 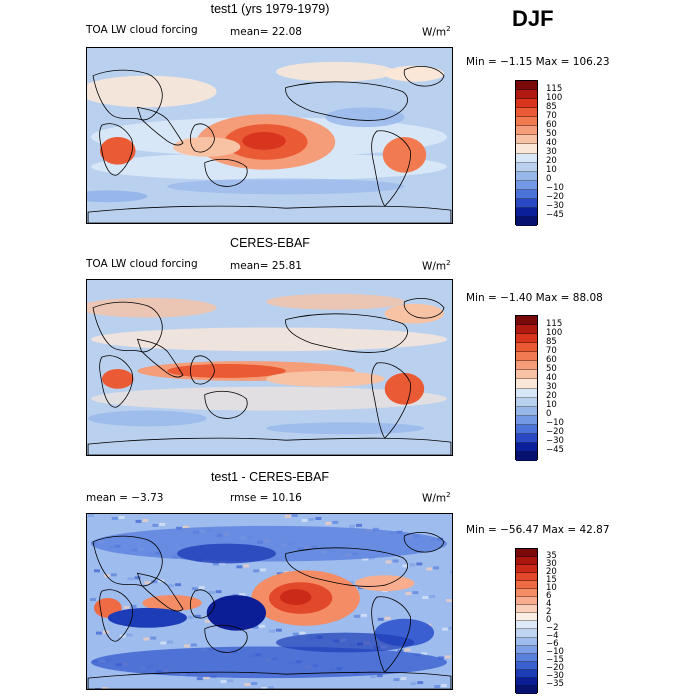 I want to click on panel2-map, so click(x=269, y=367).